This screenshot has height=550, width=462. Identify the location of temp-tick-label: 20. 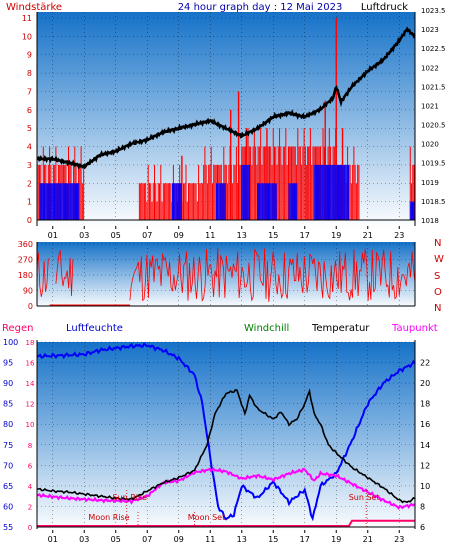
(425, 383).